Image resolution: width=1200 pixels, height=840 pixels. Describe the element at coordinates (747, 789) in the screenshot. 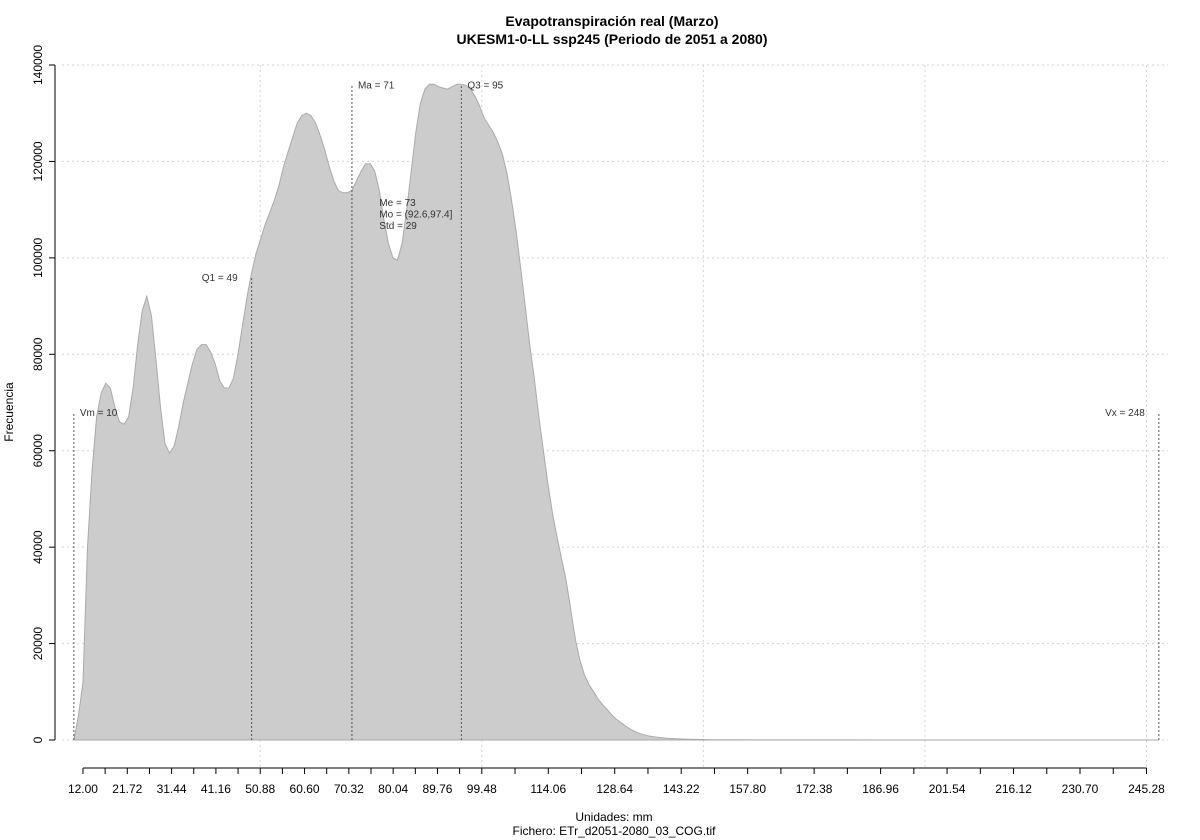

I see `x-tick-label-13: 157.80` at that location.